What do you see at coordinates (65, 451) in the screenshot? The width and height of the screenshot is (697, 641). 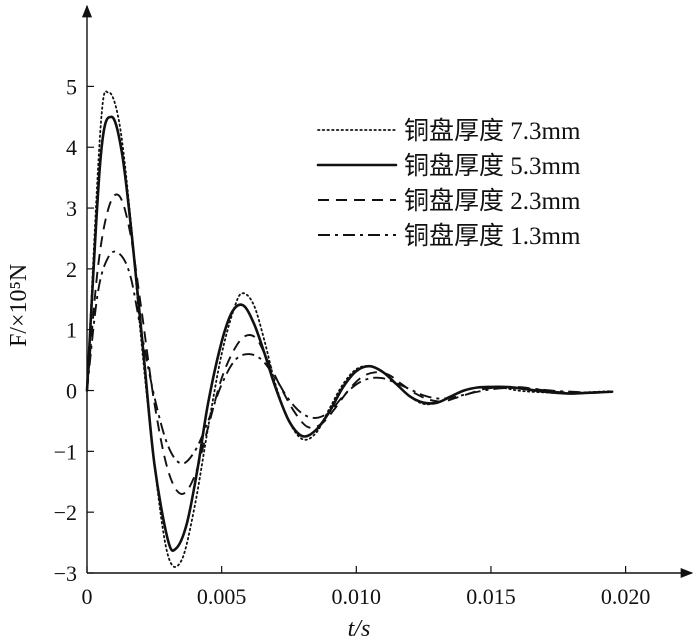 I see `y-tick-label: −1` at bounding box center [65, 451].